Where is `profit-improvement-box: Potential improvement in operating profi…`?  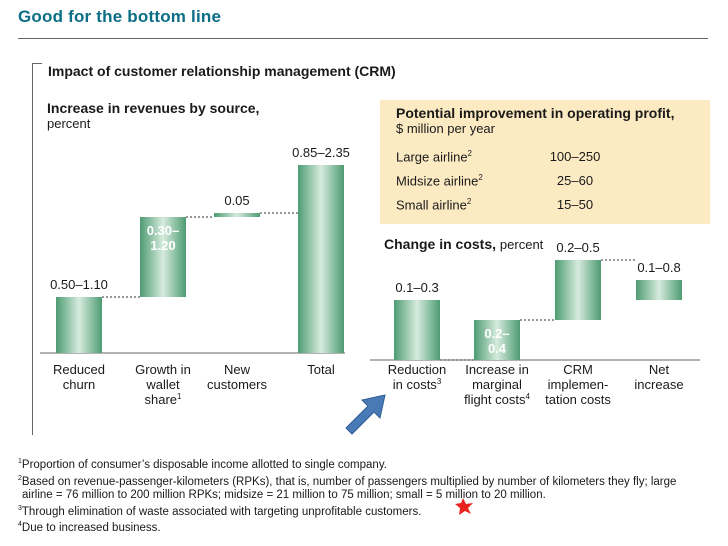 profit-improvement-box: Potential improvement in operating profi… is located at coordinates (545, 162).